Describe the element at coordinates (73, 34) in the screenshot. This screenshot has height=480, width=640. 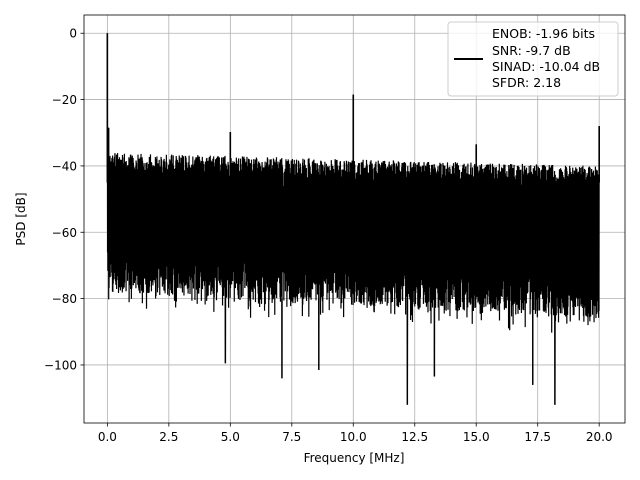
I see `y-tick-label: 0` at that location.